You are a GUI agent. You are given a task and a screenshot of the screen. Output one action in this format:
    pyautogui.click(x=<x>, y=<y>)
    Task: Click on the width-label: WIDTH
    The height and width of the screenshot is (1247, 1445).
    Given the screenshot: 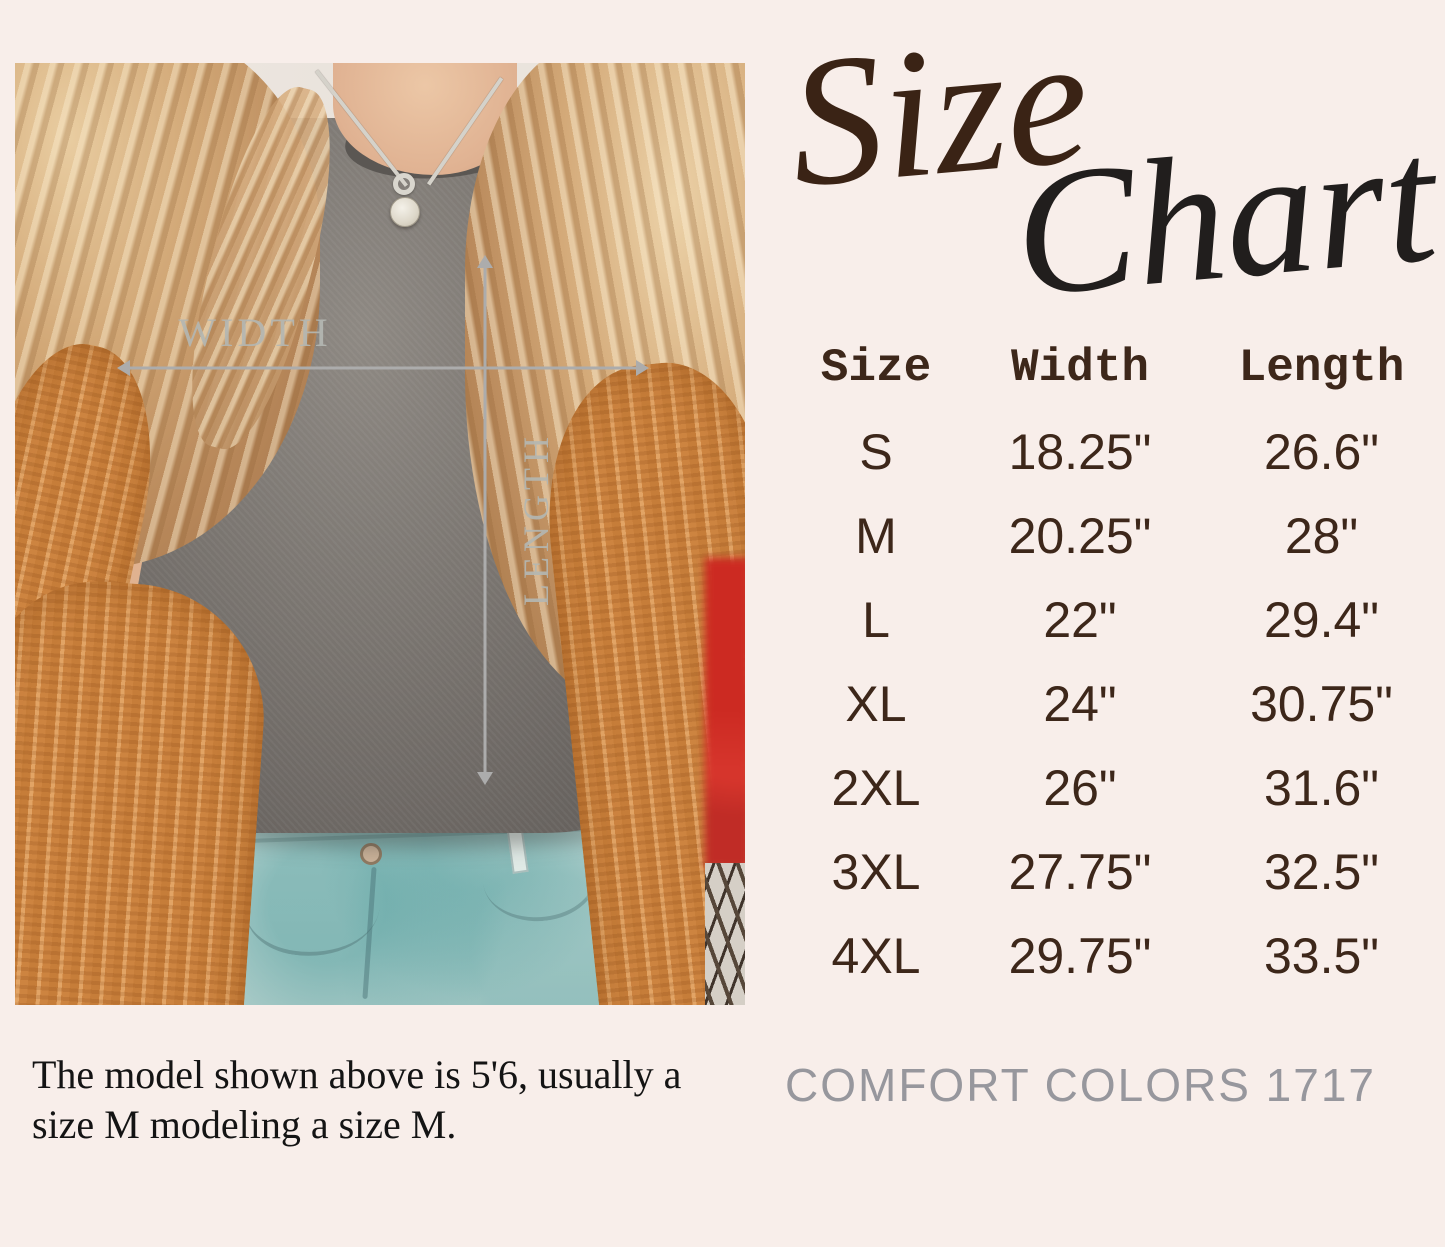 What is the action you would take?
    pyautogui.click(x=255, y=332)
    